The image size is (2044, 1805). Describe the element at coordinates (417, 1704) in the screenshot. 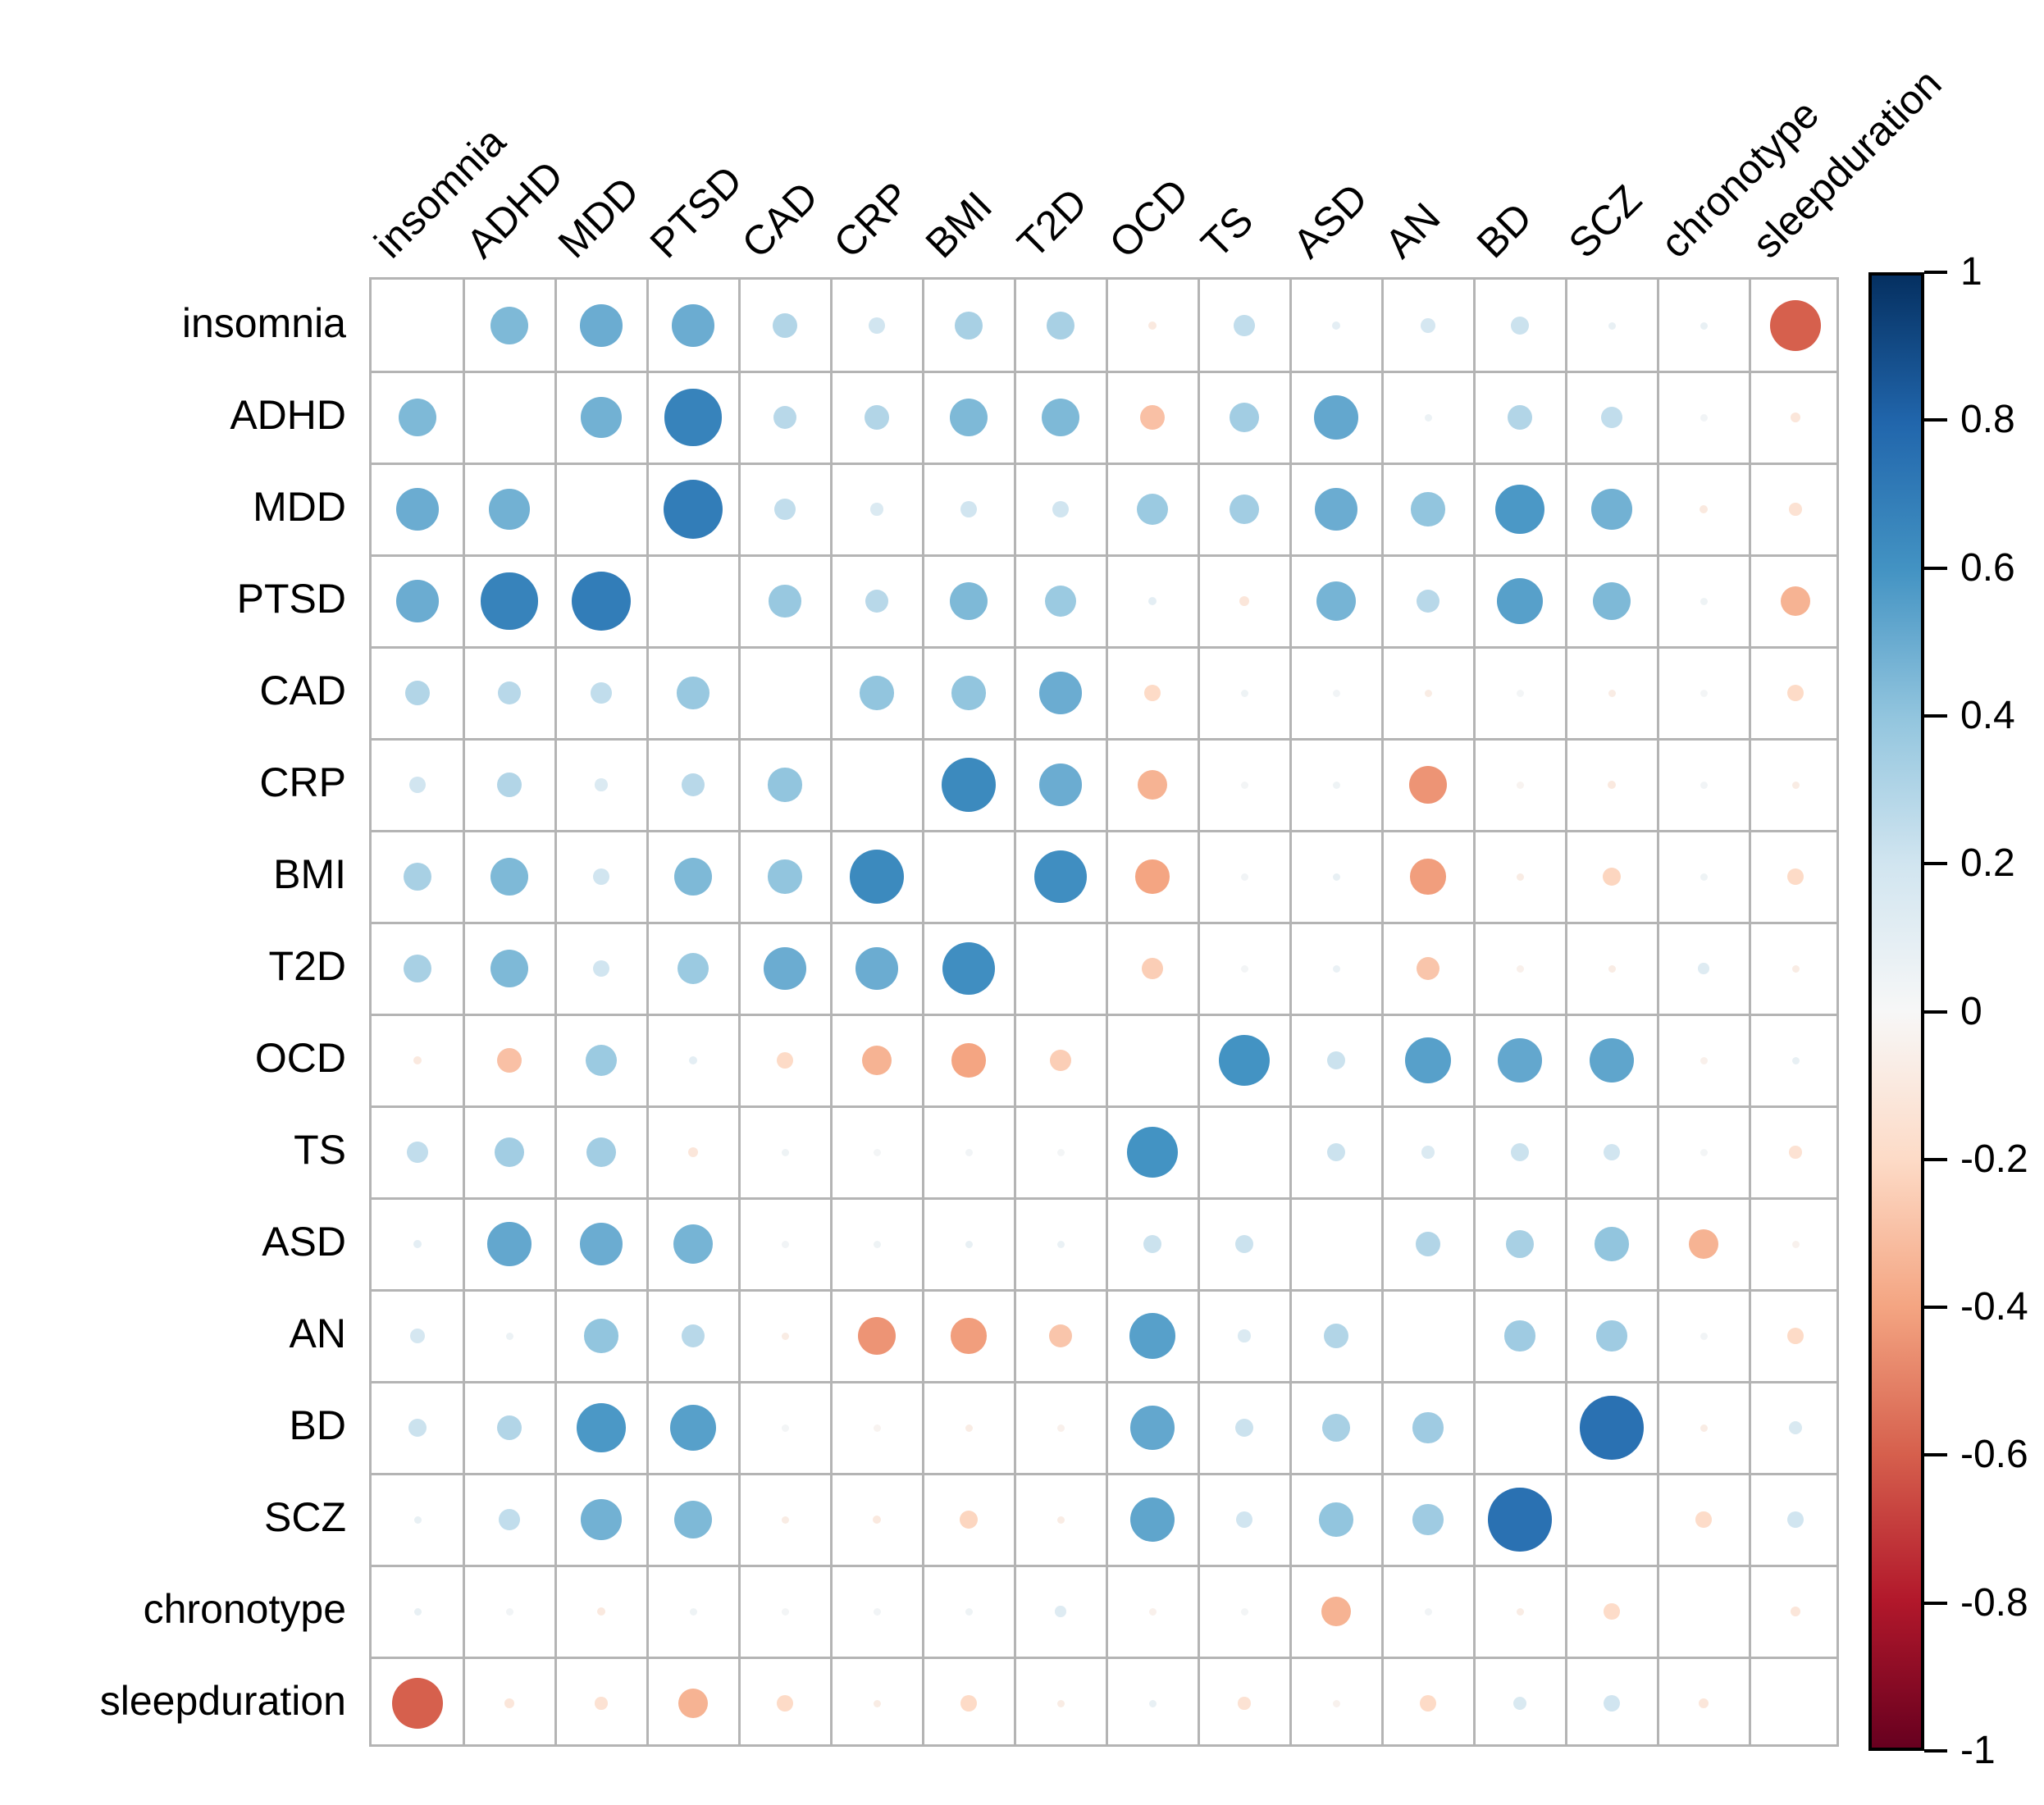

I see `correlation-dot-sleepduration-insomnia` at that location.